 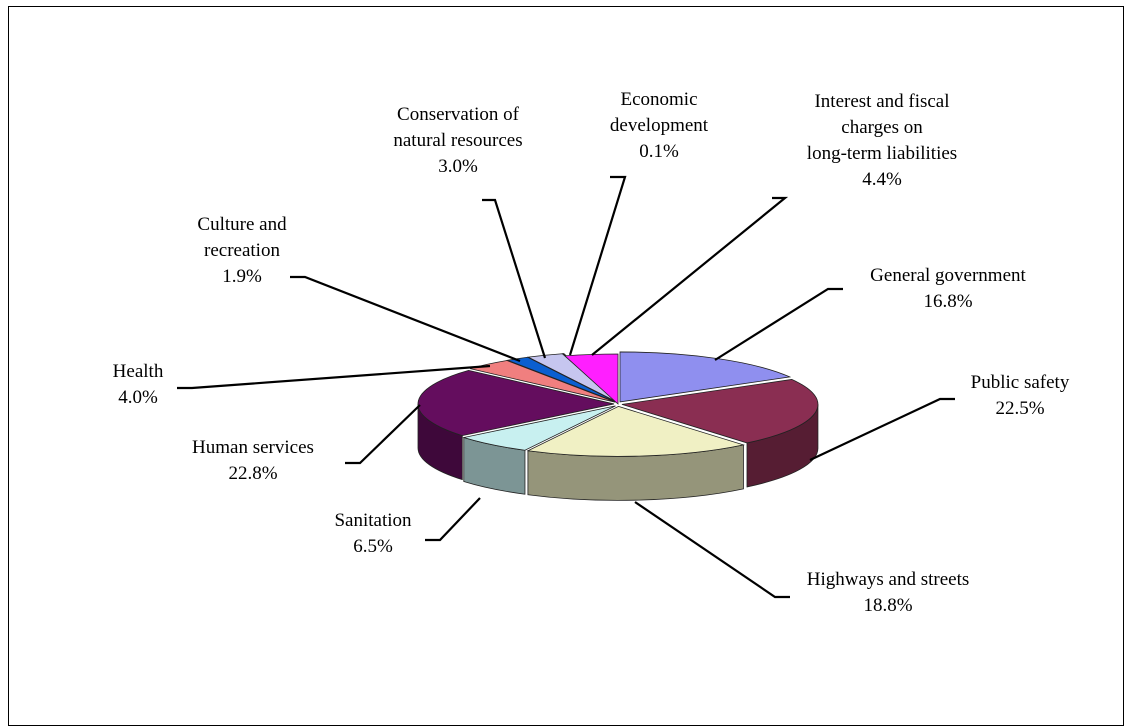 I want to click on slice-label-3-0: Sanitation, so click(x=373, y=520).